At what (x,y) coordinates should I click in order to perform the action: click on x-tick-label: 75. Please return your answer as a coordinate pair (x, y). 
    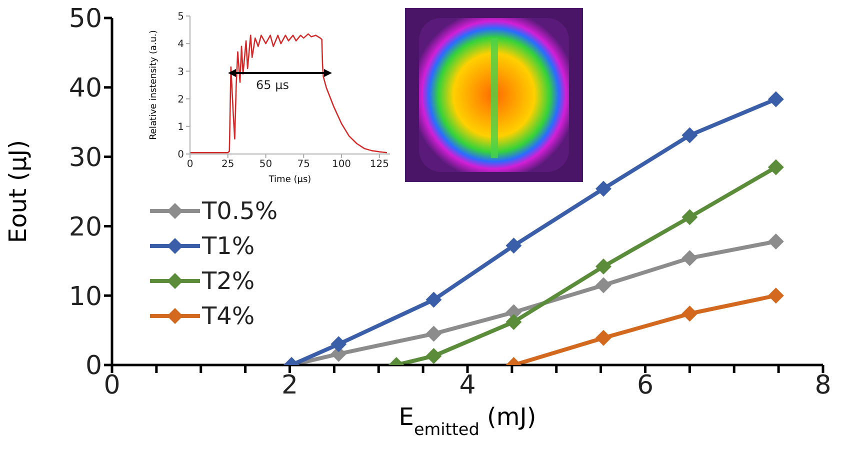
    Looking at the image, I should click on (303, 164).